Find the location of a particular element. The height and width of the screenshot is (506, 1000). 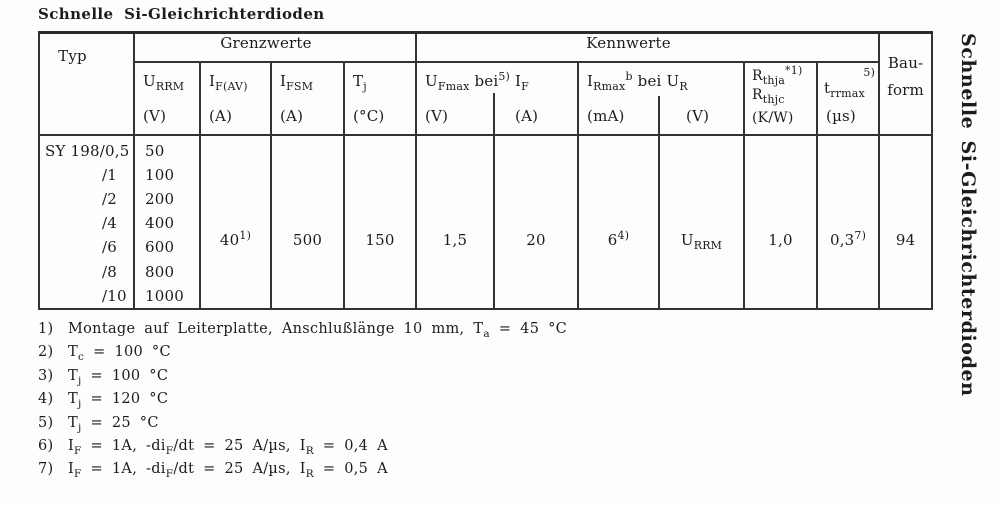

urrm-value: 100 is located at coordinates (160, 174).